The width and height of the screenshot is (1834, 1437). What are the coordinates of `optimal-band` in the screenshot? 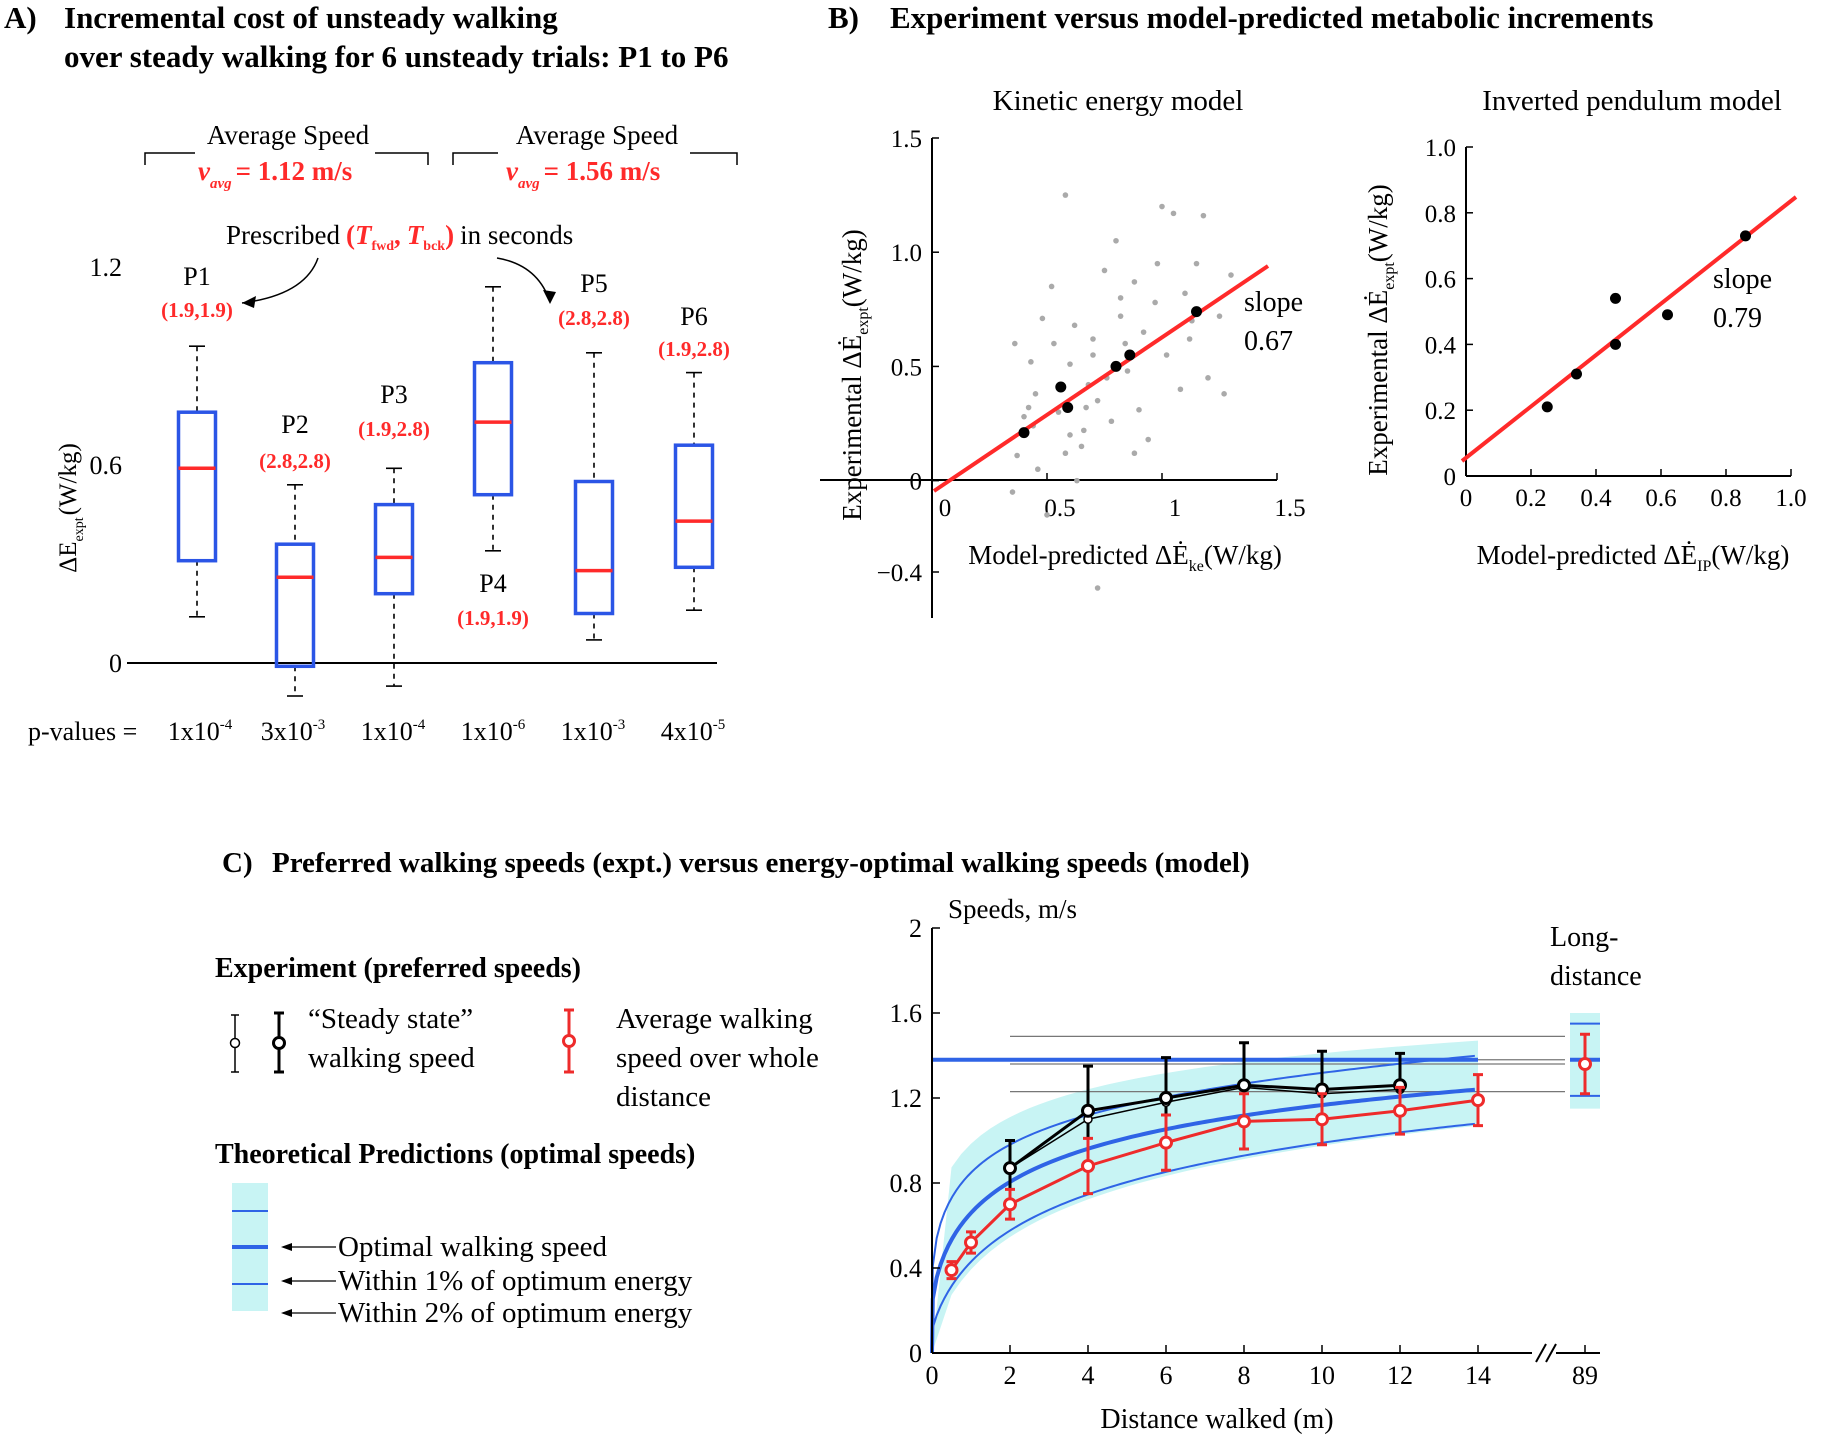 It's located at (1205, 1196).